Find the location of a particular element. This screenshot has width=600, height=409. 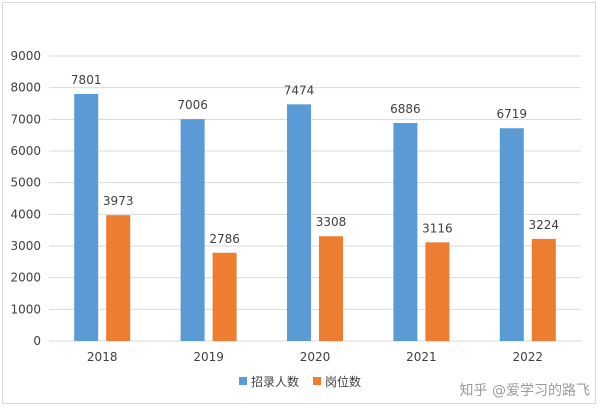

data-label: 3116 is located at coordinates (437, 228).